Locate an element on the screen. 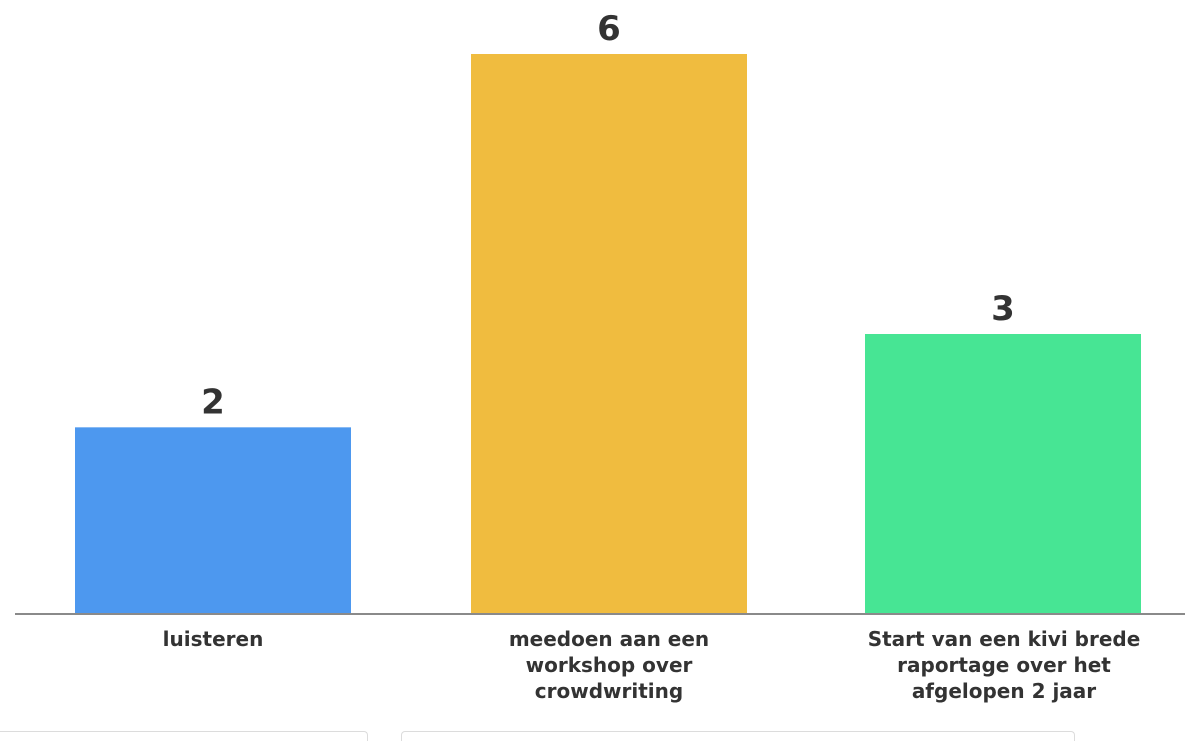  bottom-card-right is located at coordinates (738, 736).